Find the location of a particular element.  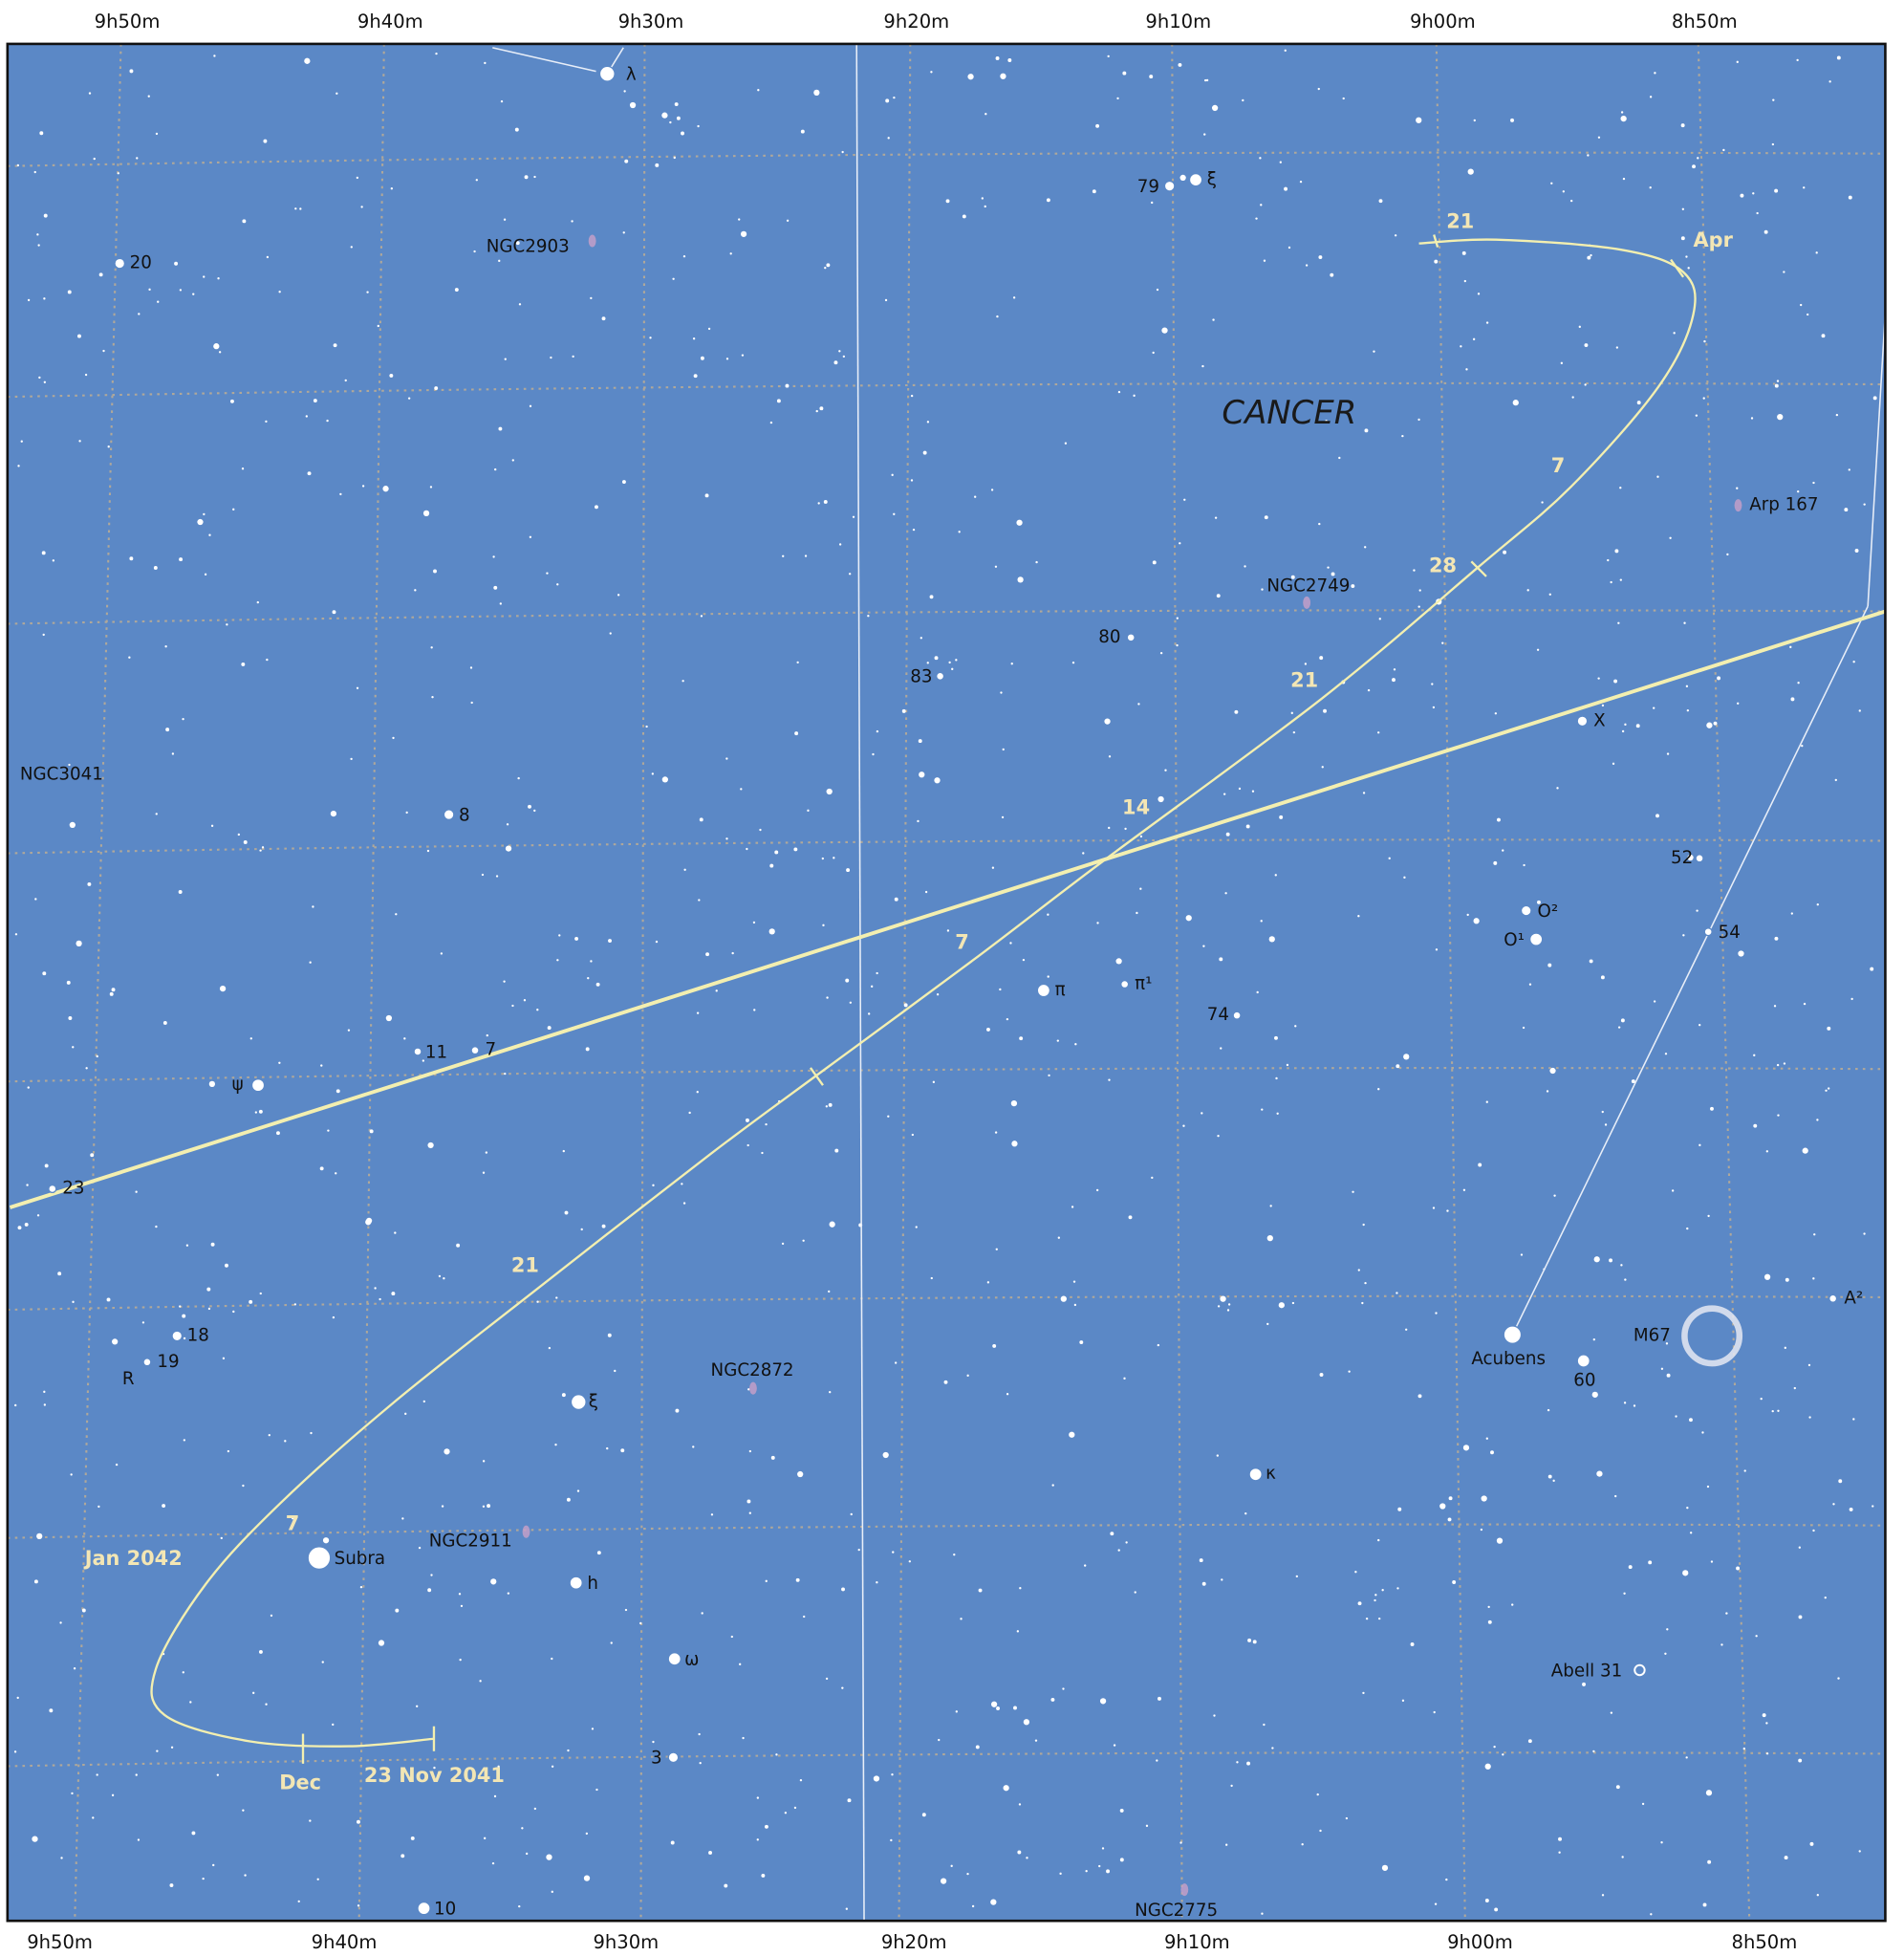

ra-label-top: 9h20m is located at coordinates (916, 22).